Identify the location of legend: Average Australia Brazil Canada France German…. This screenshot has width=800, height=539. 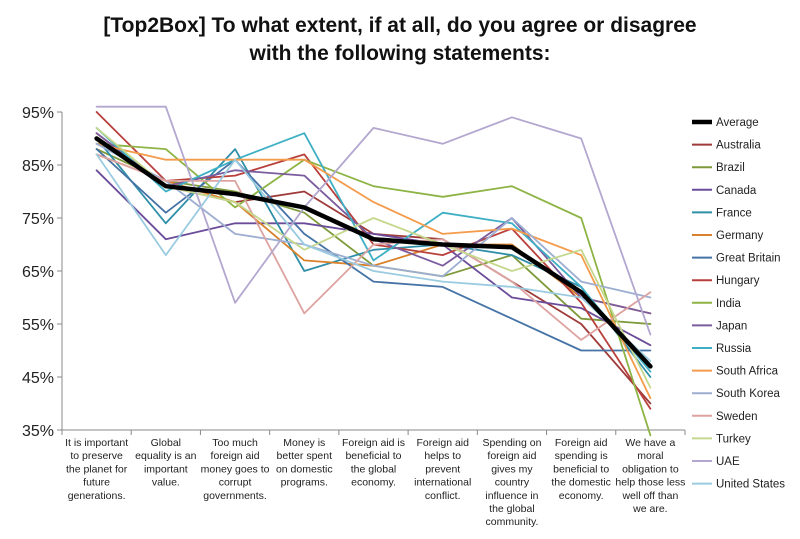
(738, 304).